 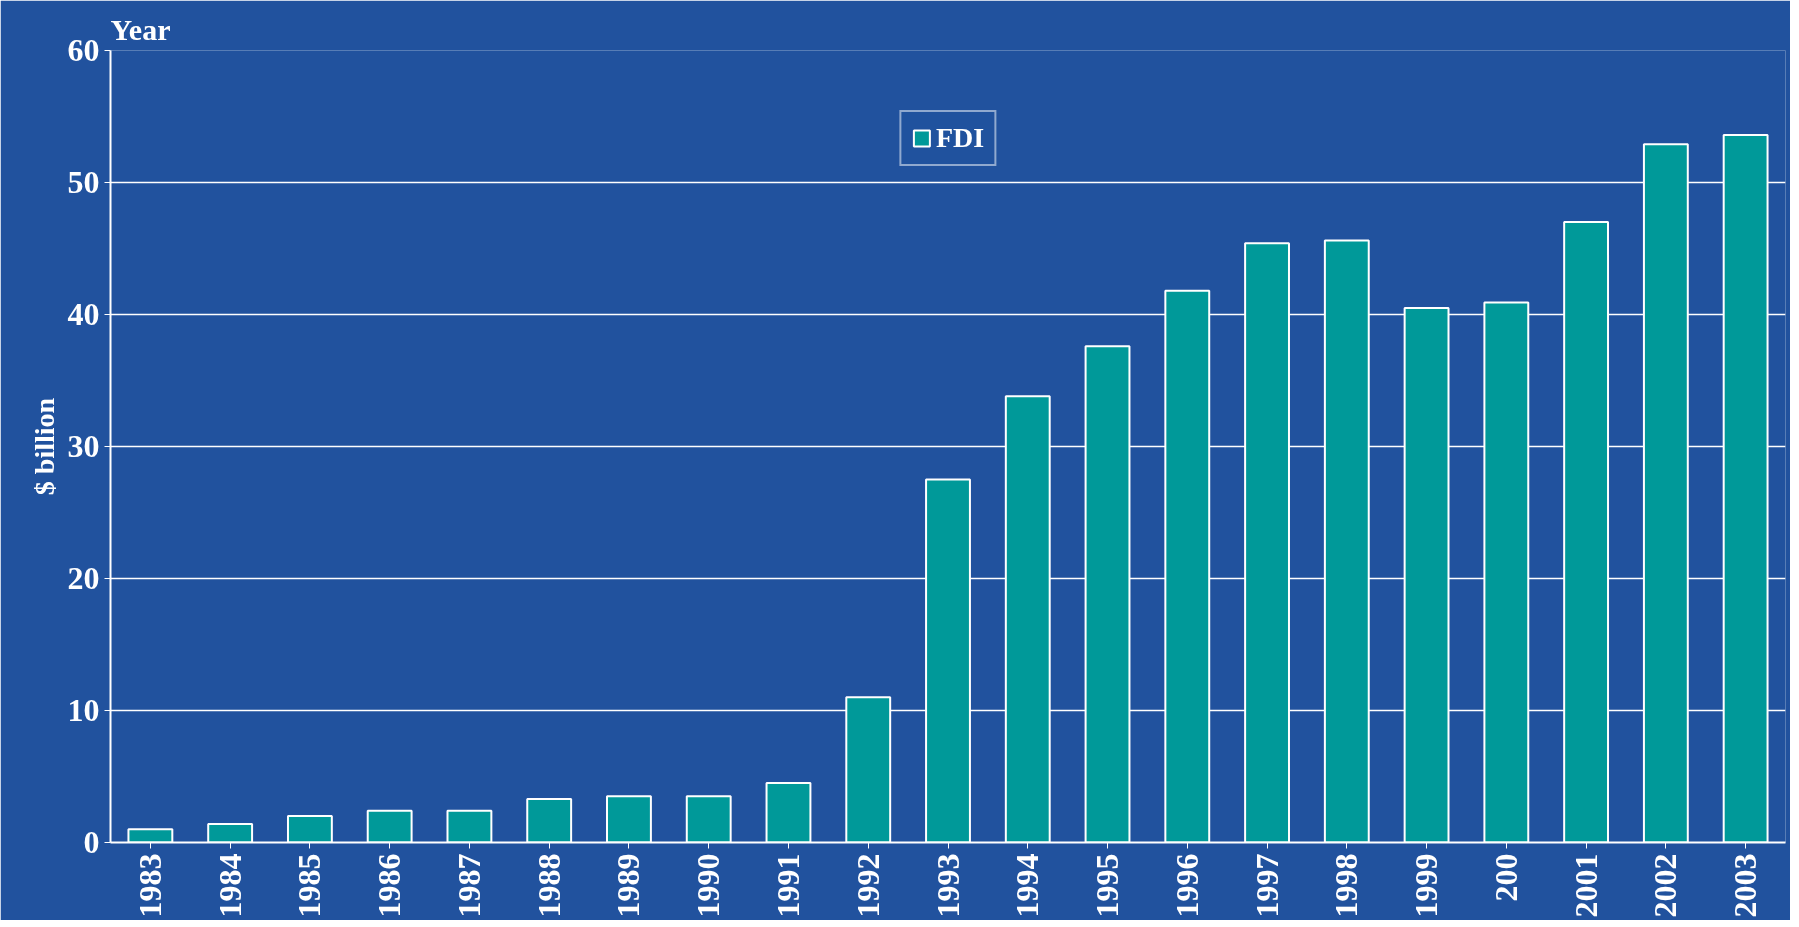 What do you see at coordinates (1186, 885) in the screenshot?
I see `x-tick-label: 1996` at bounding box center [1186, 885].